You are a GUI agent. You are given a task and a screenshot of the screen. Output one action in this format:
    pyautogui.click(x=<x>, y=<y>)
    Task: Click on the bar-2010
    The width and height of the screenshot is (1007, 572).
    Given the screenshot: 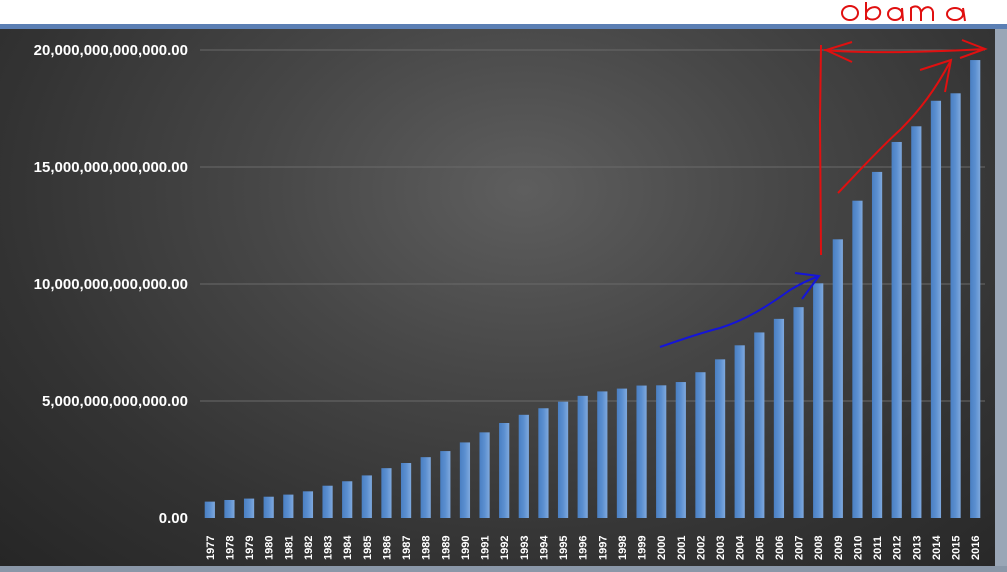 What is the action you would take?
    pyautogui.click(x=857, y=359)
    